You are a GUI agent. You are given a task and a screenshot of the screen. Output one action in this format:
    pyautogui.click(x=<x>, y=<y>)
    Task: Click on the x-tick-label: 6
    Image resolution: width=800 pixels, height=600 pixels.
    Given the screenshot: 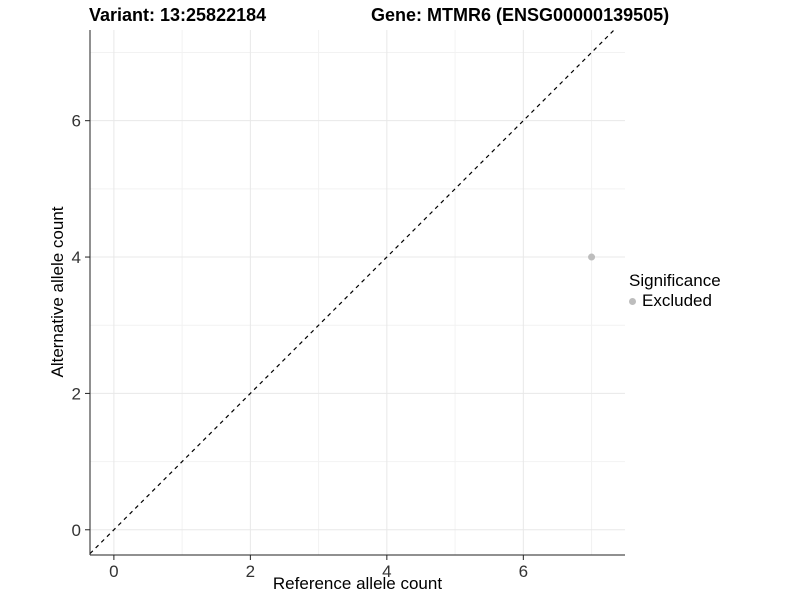 What is the action you would take?
    pyautogui.click(x=523, y=571)
    